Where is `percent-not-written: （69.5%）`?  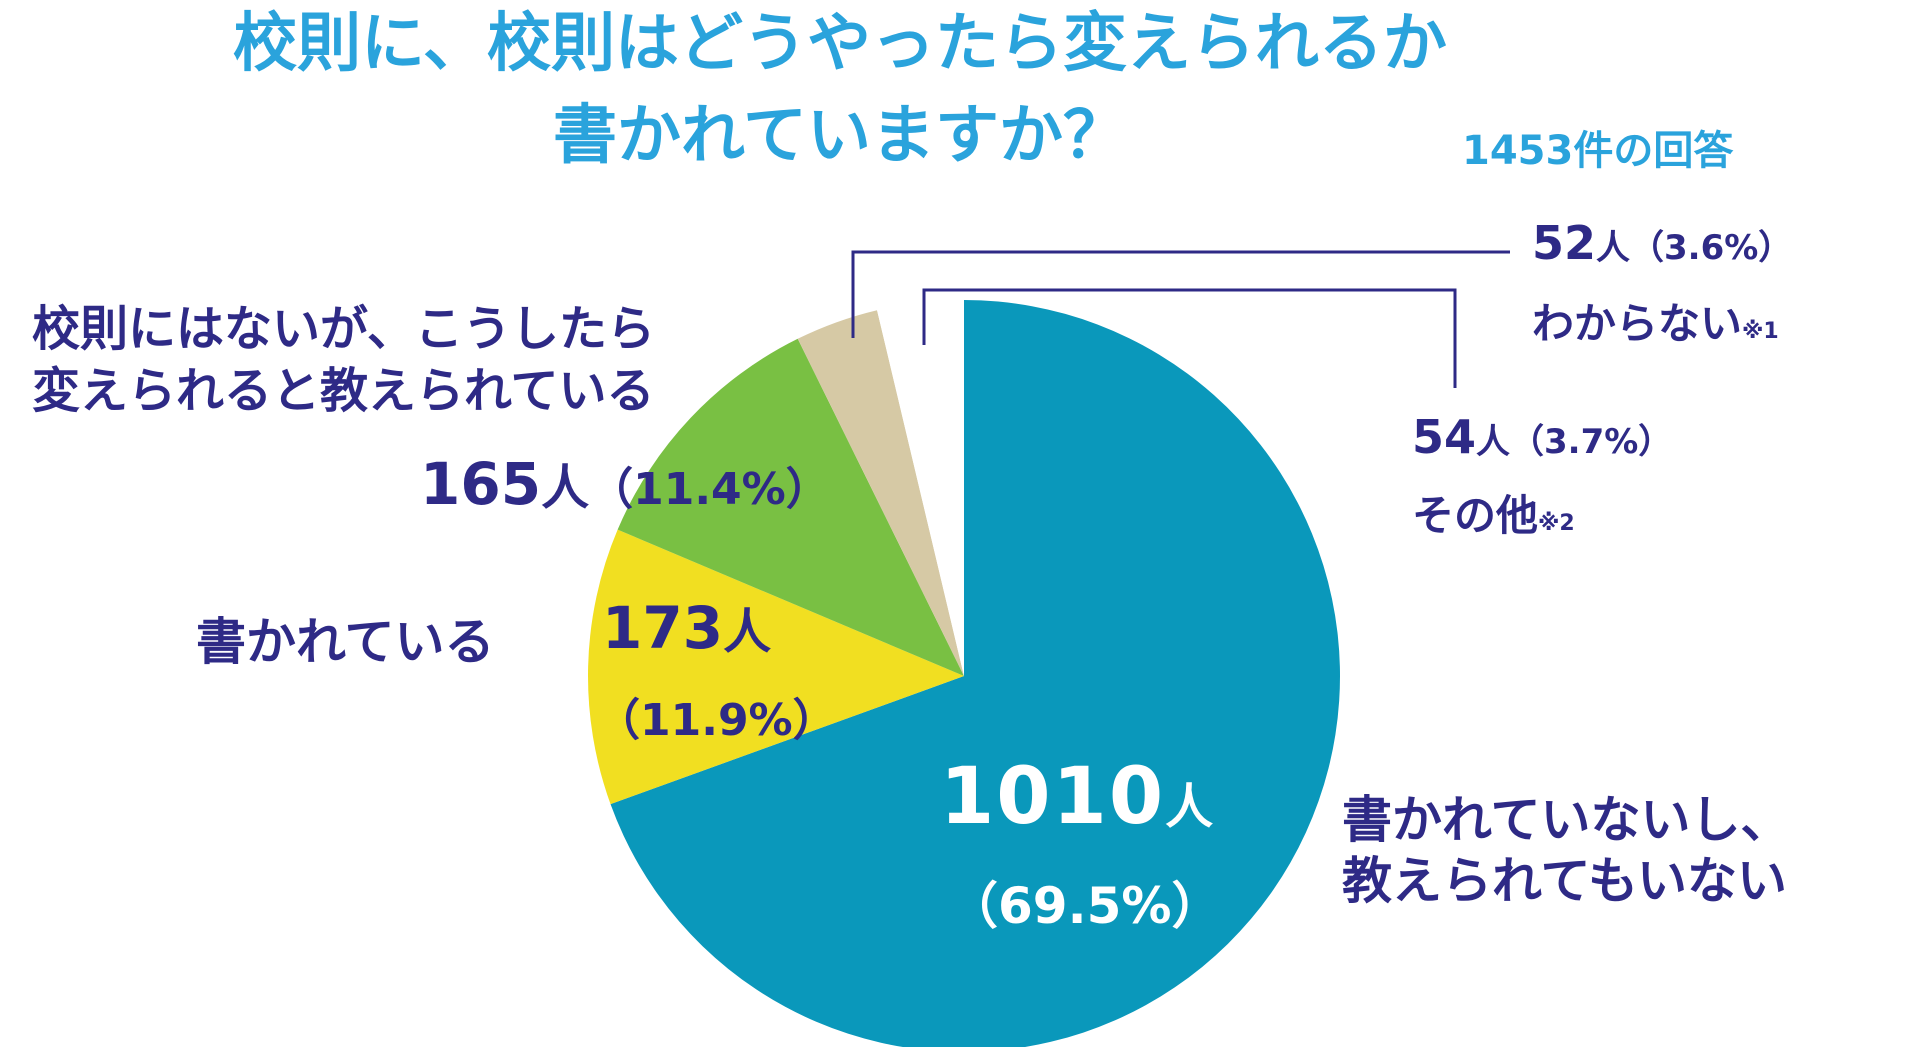 percent-not-written: （69.5%） is located at coordinates (1085, 906).